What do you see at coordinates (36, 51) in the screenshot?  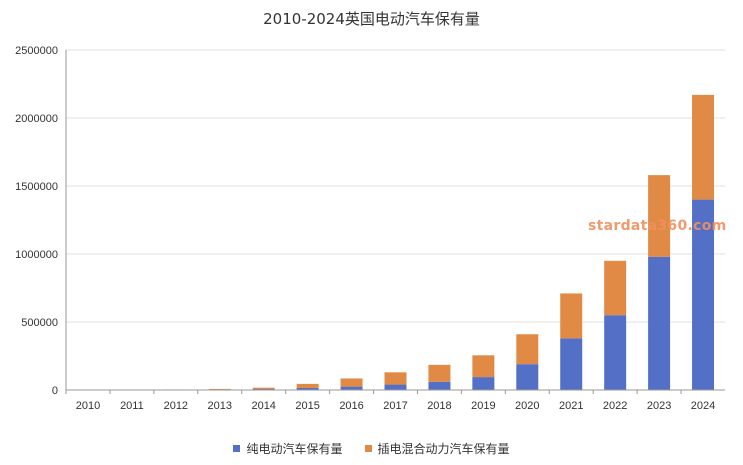 I see `y-tick-label: 2500000` at bounding box center [36, 51].